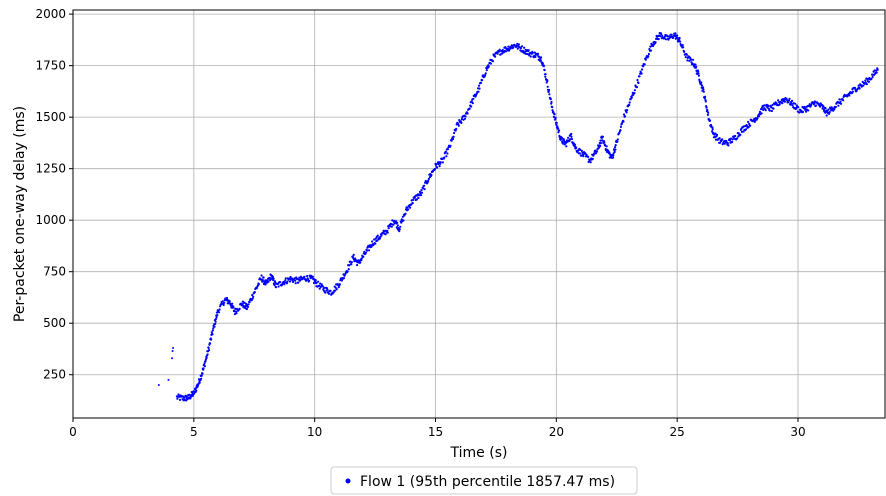 The image size is (886, 496). What do you see at coordinates (437, 428) in the screenshot?
I see `x-axis-ticks: 0 5 10 15 20 25 30` at bounding box center [437, 428].